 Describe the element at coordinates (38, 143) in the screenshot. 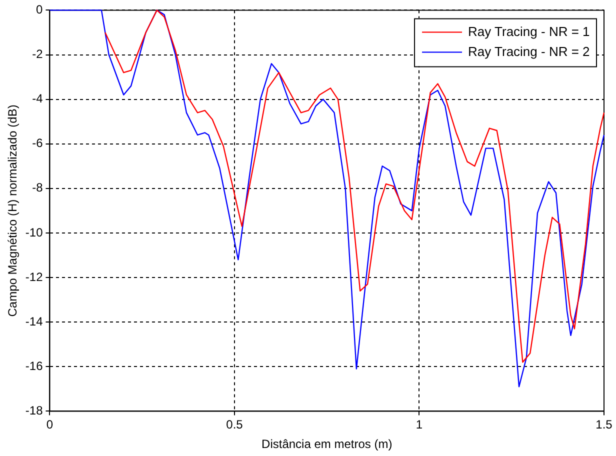

I see `y-tick-label: -6` at that location.